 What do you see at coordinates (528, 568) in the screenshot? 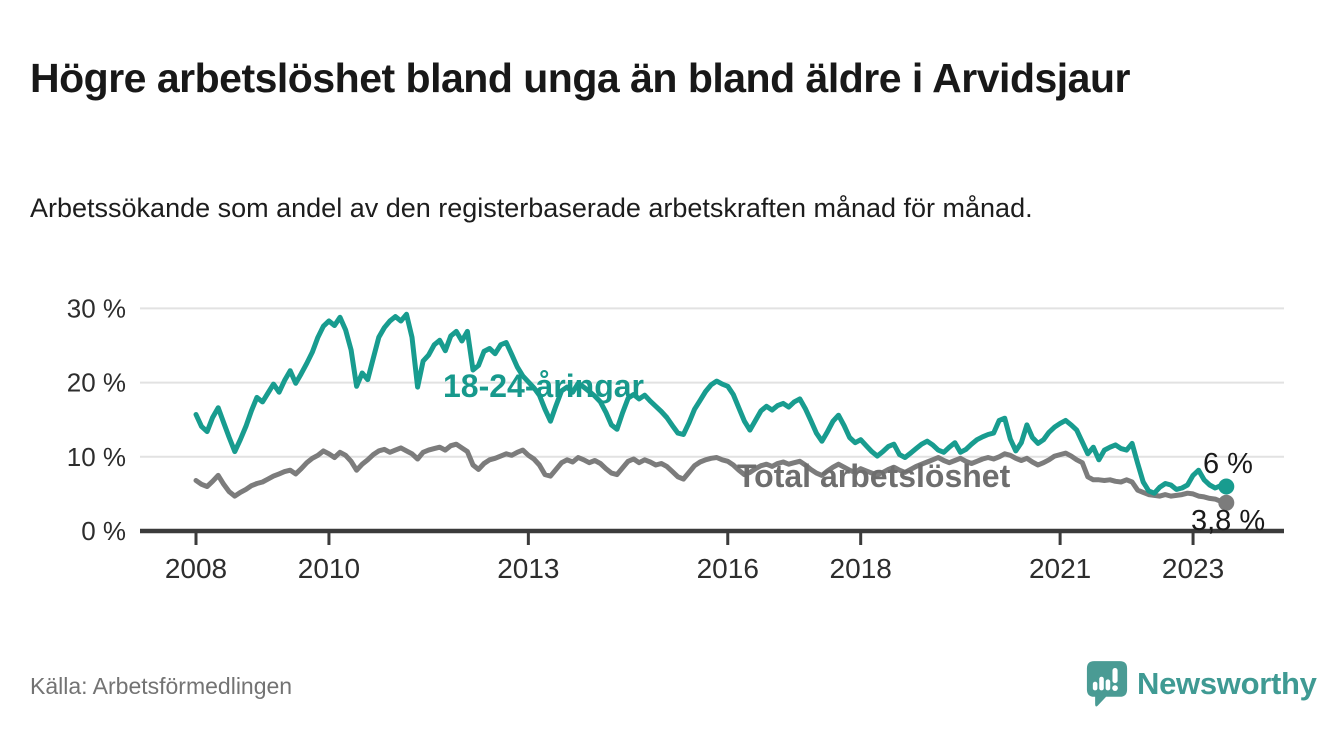
I see `x-axis-label: 2013` at bounding box center [528, 568].